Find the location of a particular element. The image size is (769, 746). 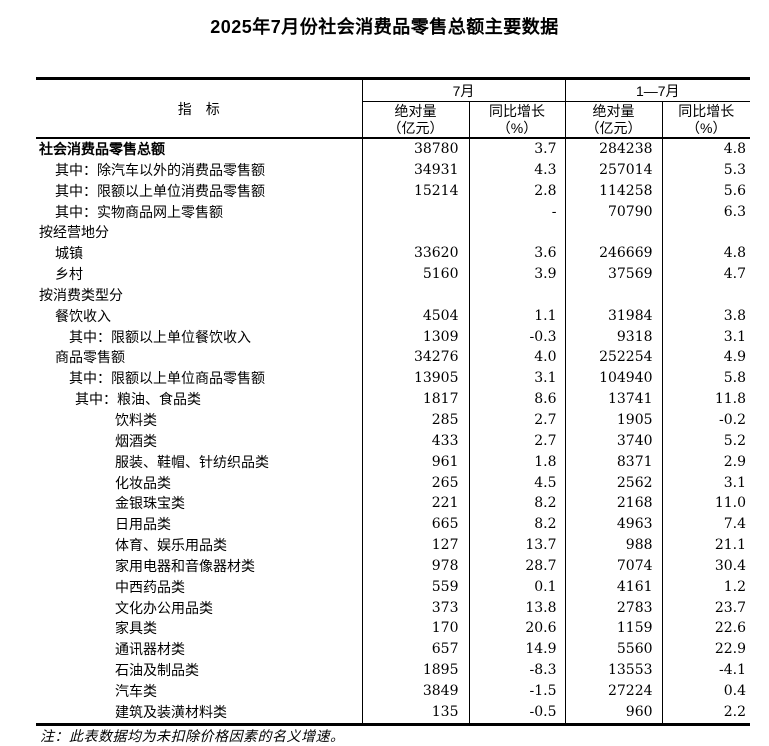

jan-jul-absolute-value: 988 is located at coordinates (613, 545).